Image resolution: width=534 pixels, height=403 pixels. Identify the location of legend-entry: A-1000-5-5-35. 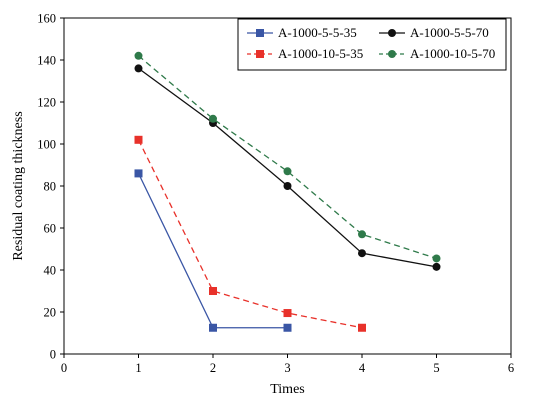
(302, 32).